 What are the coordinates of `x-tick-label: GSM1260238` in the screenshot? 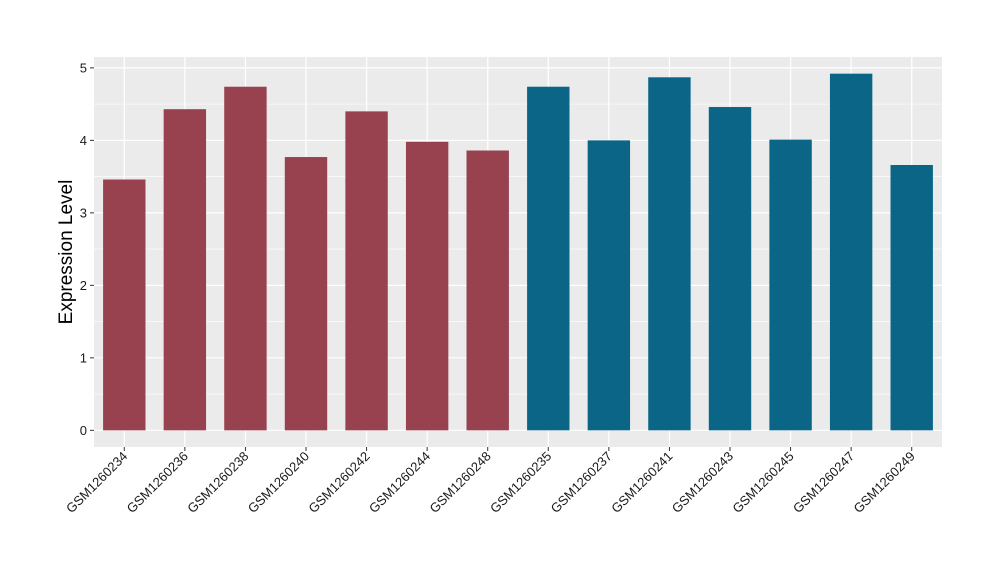 It's located at (217, 482).